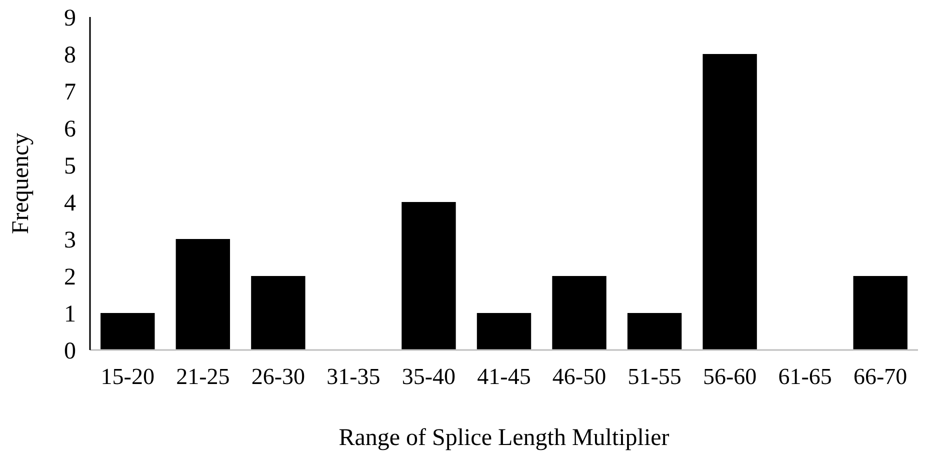 This screenshot has width=932, height=461. Describe the element at coordinates (70, 314) in the screenshot. I see `y-tick-label: 1` at that location.